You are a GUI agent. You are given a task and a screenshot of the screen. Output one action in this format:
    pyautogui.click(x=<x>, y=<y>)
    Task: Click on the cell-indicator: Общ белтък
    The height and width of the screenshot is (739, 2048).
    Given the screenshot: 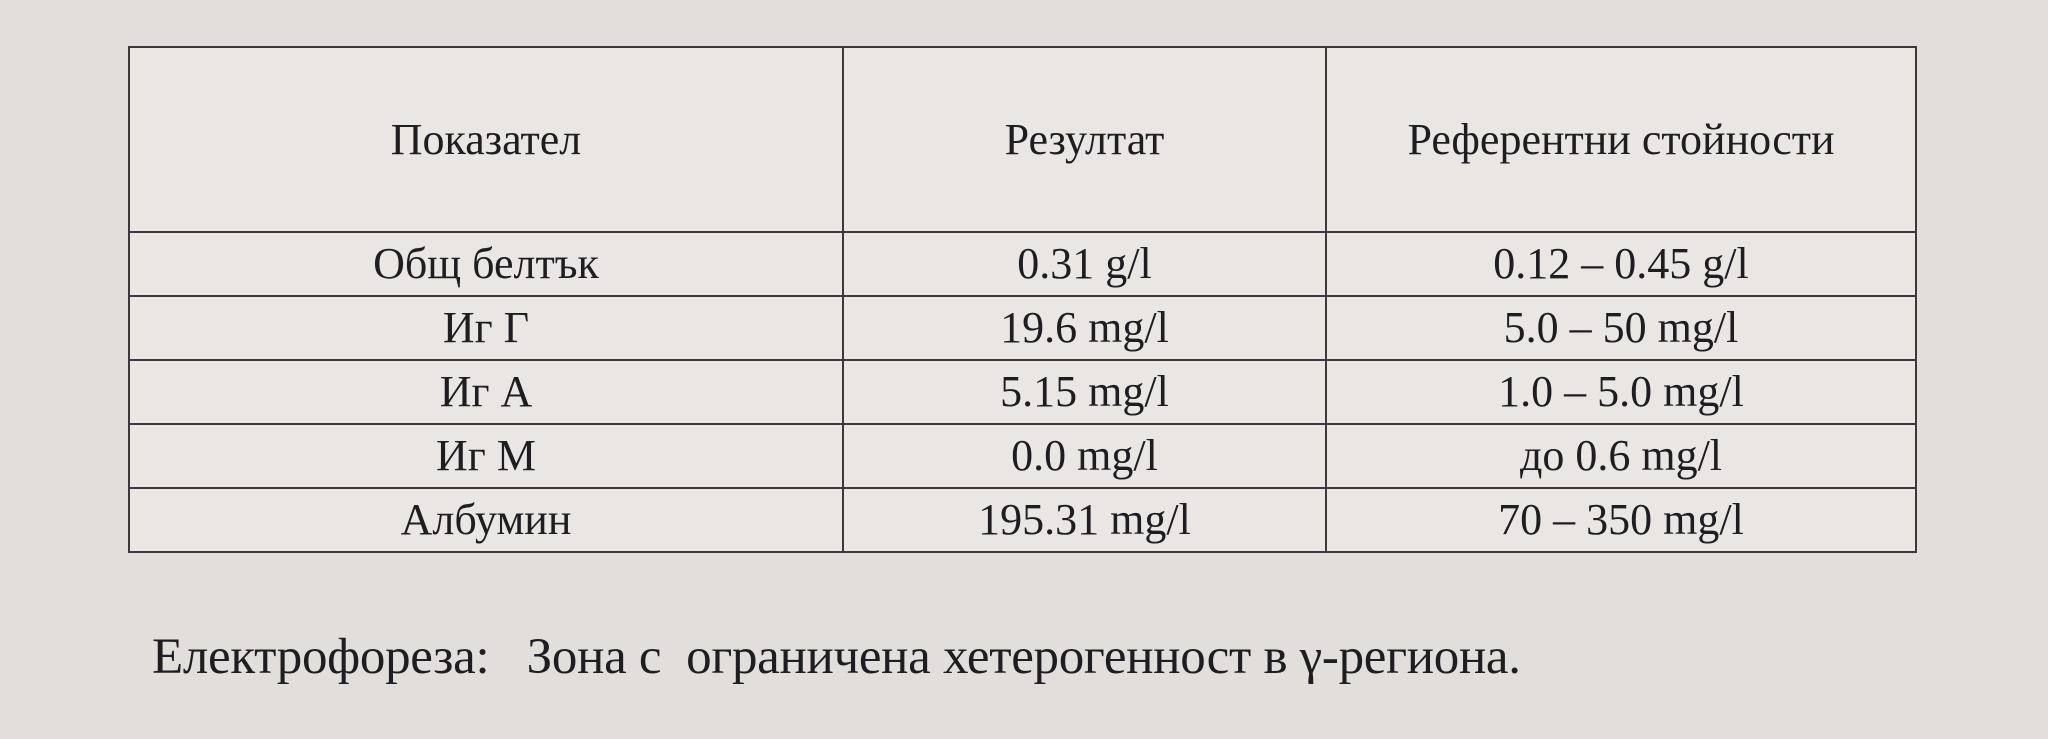 What is the action you would take?
    pyautogui.click(x=486, y=264)
    